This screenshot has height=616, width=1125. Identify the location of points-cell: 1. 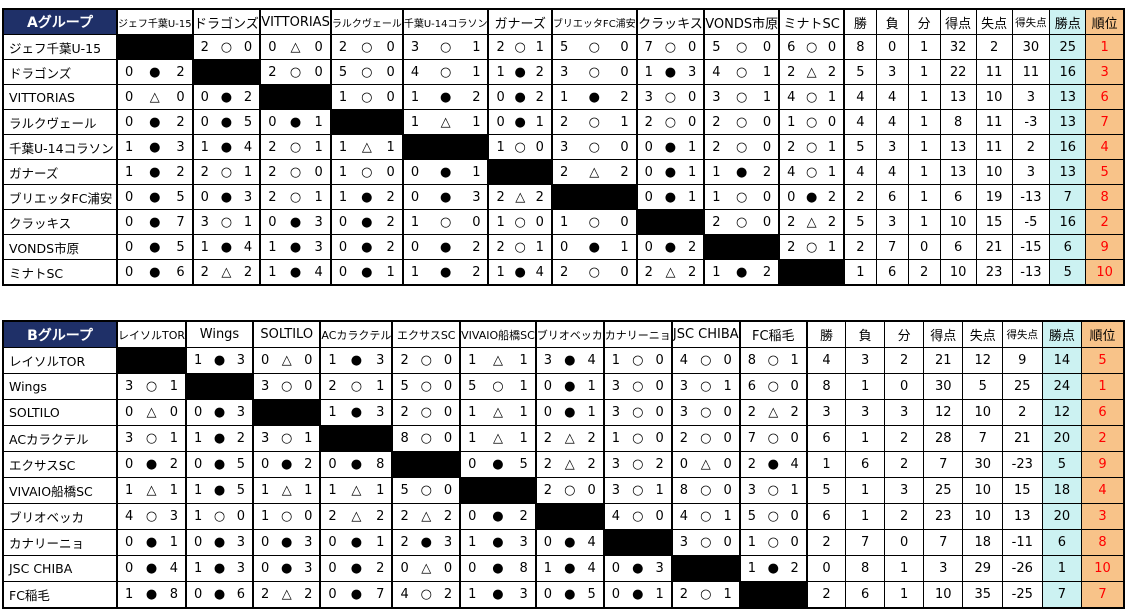
(1062, 568).